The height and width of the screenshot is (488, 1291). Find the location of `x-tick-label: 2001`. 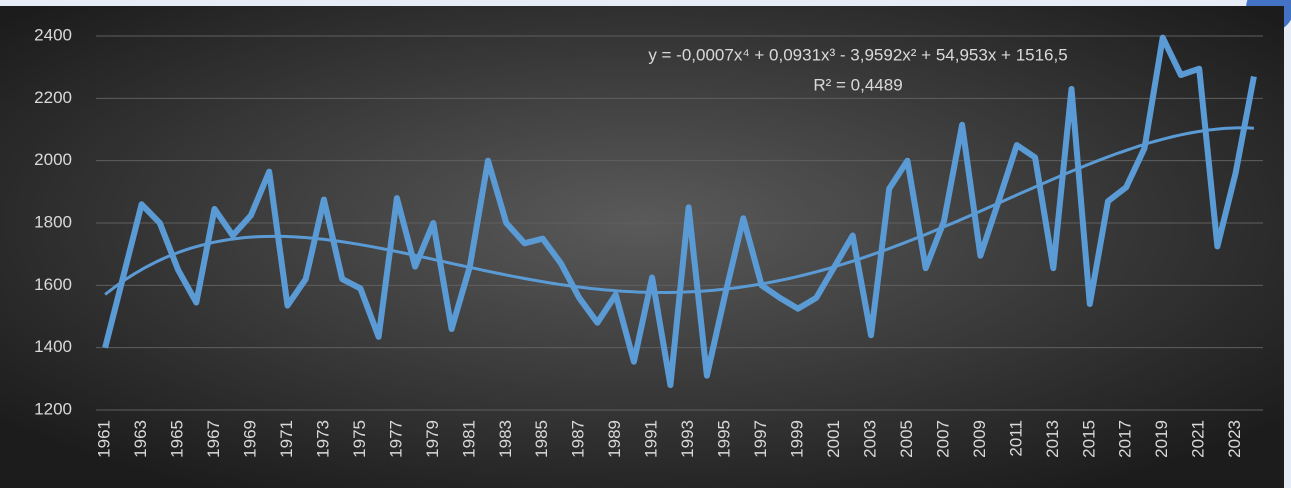

x-tick-label: 2001 is located at coordinates (833, 439).